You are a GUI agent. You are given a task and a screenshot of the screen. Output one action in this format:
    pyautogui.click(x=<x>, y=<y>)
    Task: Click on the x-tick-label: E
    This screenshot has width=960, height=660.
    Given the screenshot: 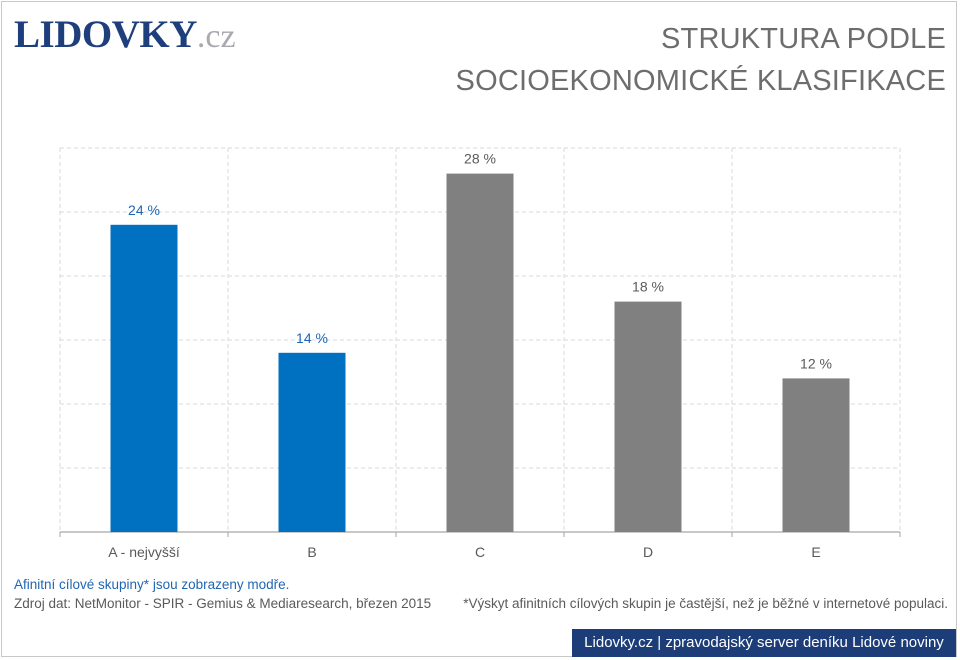 What is the action you would take?
    pyautogui.click(x=815, y=552)
    